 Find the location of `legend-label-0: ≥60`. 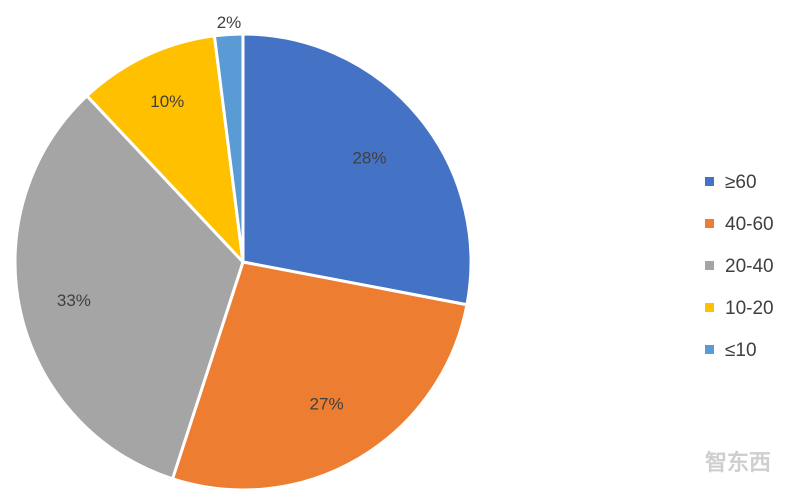

legend-label-0: ≥60 is located at coordinates (741, 182).